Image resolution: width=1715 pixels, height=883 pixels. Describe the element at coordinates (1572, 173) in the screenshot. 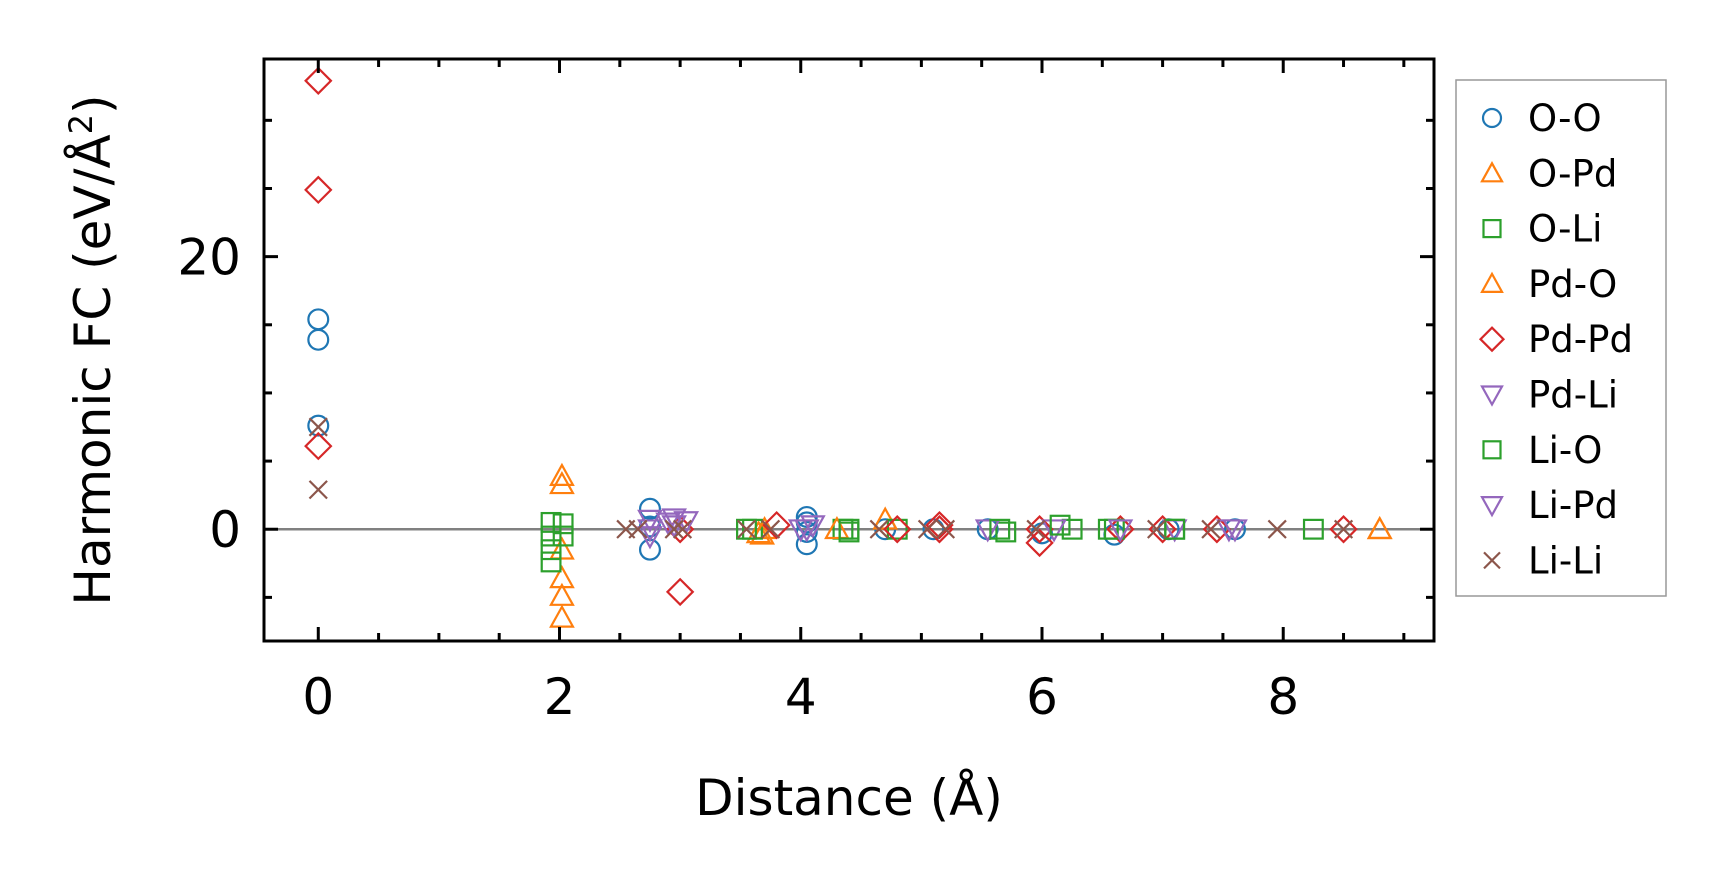

I see `legend-label: O-Pd` at that location.